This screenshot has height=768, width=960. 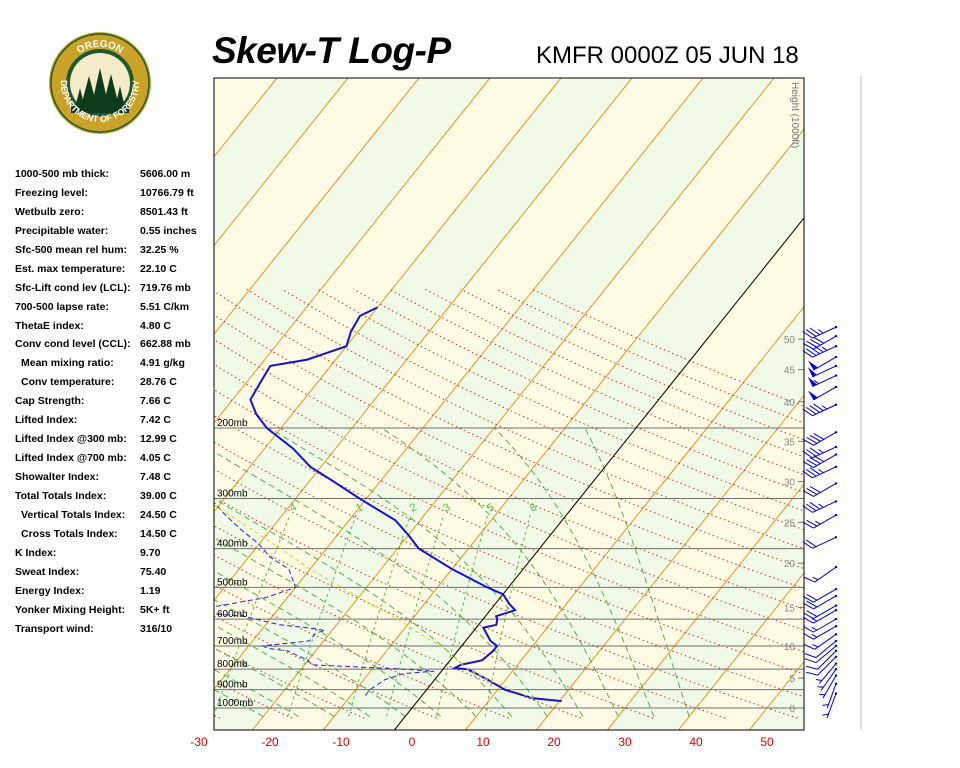 What do you see at coordinates (62, 230) in the screenshot?
I see `index-label: Precipitable water:` at bounding box center [62, 230].